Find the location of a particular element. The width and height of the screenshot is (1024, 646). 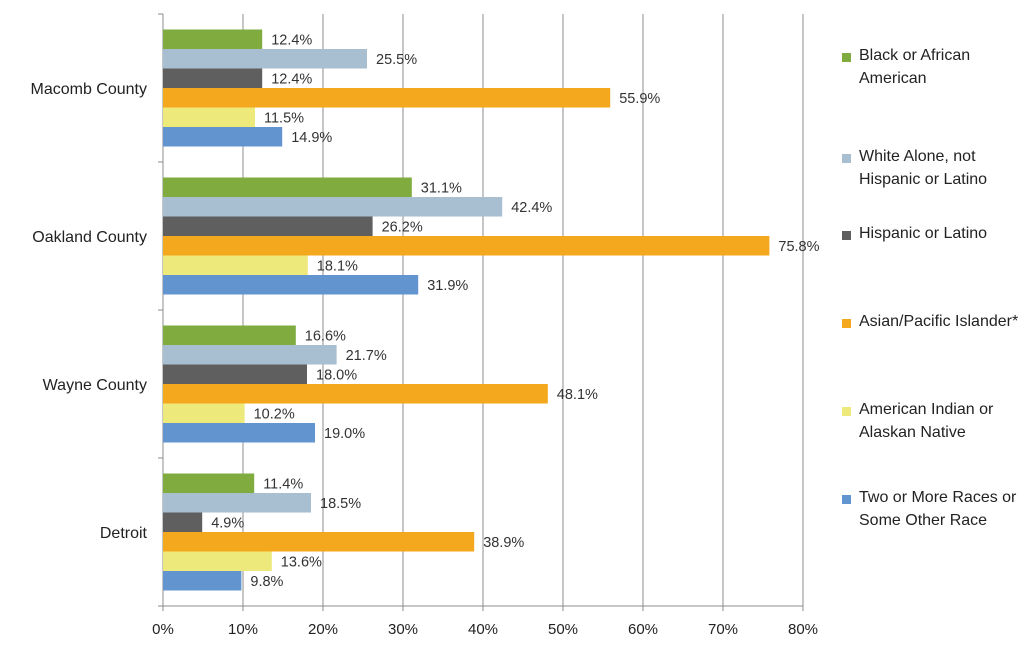

x-tick-label: 0% is located at coordinates (163, 629).